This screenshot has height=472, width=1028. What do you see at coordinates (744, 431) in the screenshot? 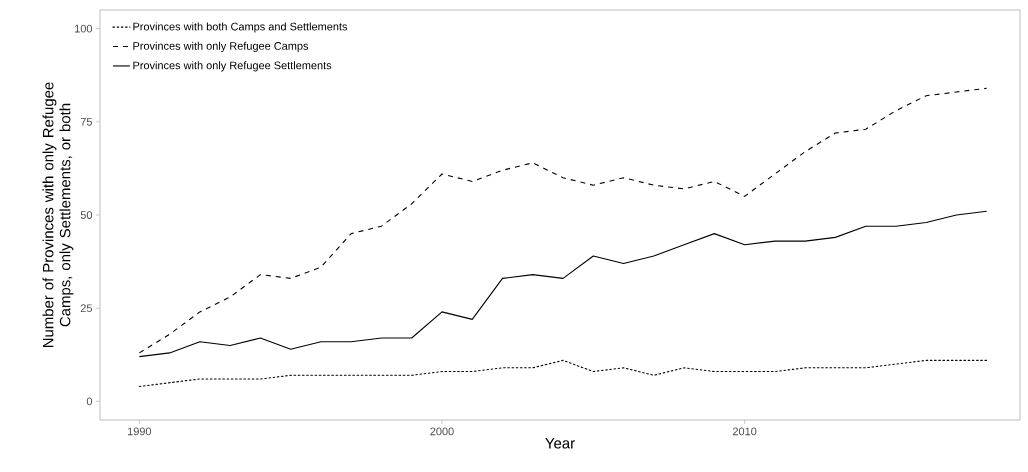
I see `x-tick-label: 2010` at bounding box center [744, 431].